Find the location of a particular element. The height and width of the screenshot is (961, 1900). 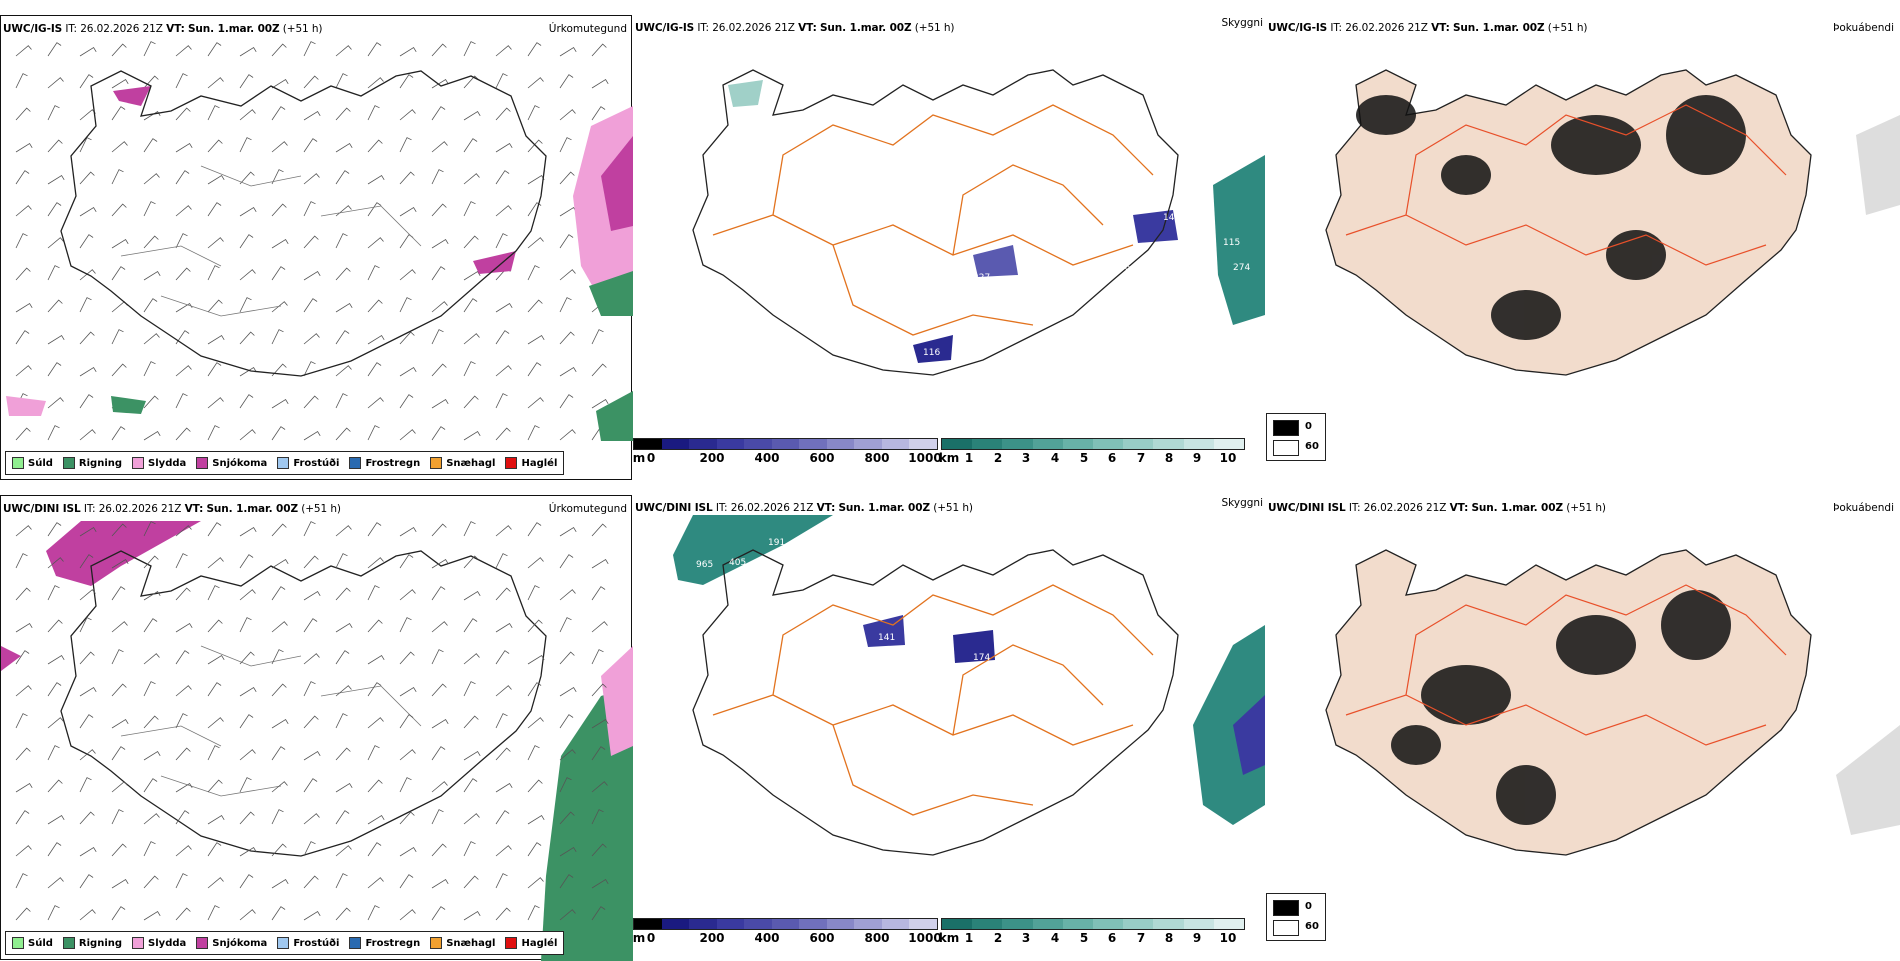

panel-title: Þokuábendi is located at coordinates (1863, 508).